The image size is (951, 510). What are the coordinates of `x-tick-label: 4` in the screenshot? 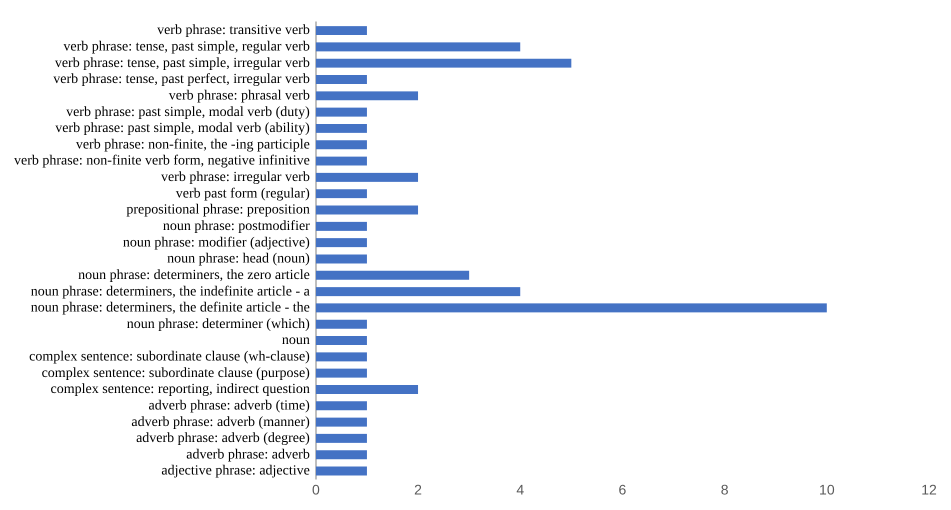 It's located at (520, 489).